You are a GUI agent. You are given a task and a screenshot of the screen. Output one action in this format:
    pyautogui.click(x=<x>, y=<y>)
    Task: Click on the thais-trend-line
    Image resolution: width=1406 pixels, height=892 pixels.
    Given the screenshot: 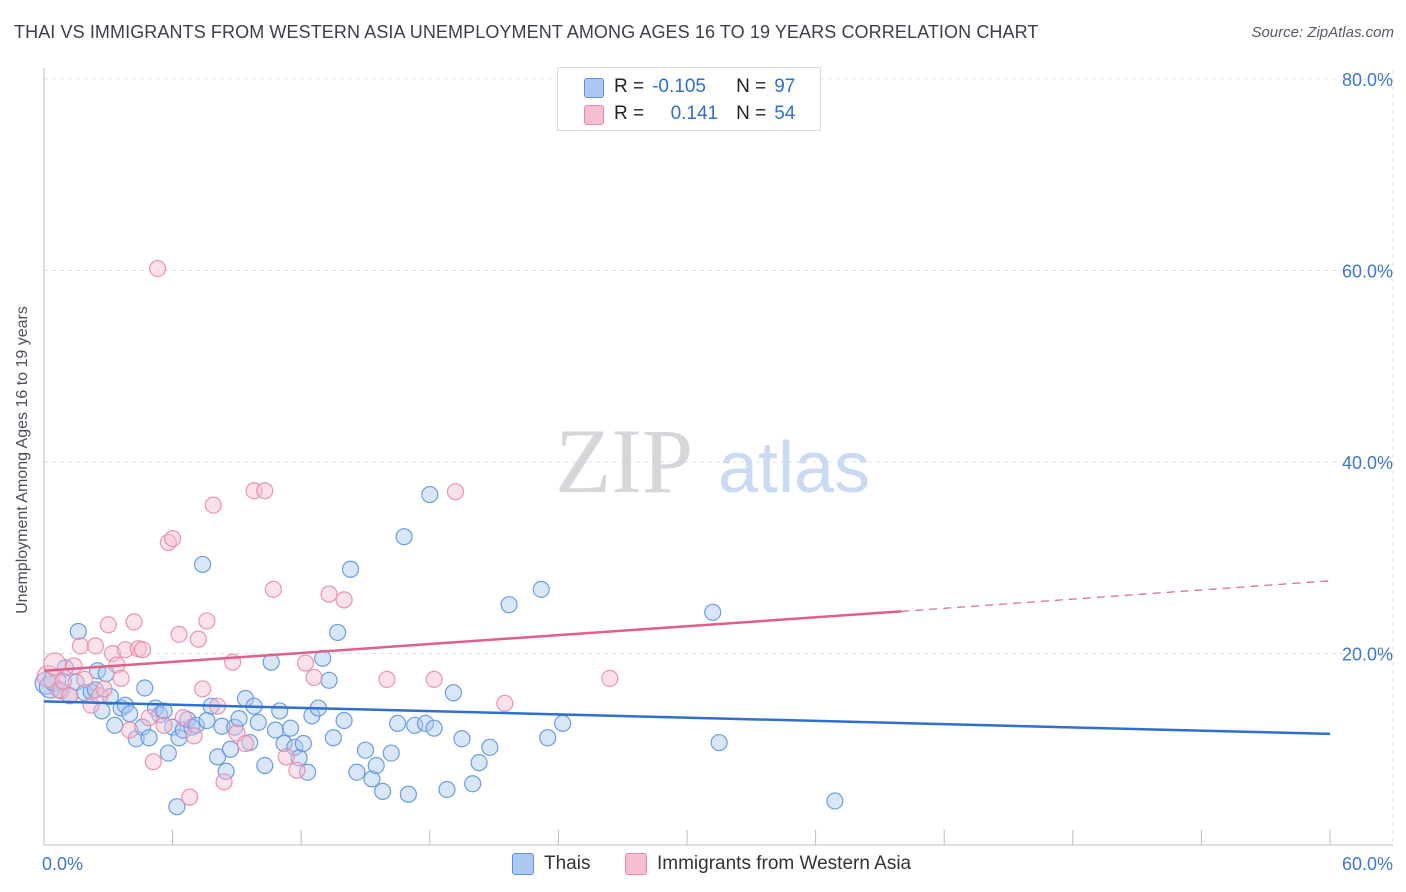 What is the action you would take?
    pyautogui.click(x=687, y=718)
    